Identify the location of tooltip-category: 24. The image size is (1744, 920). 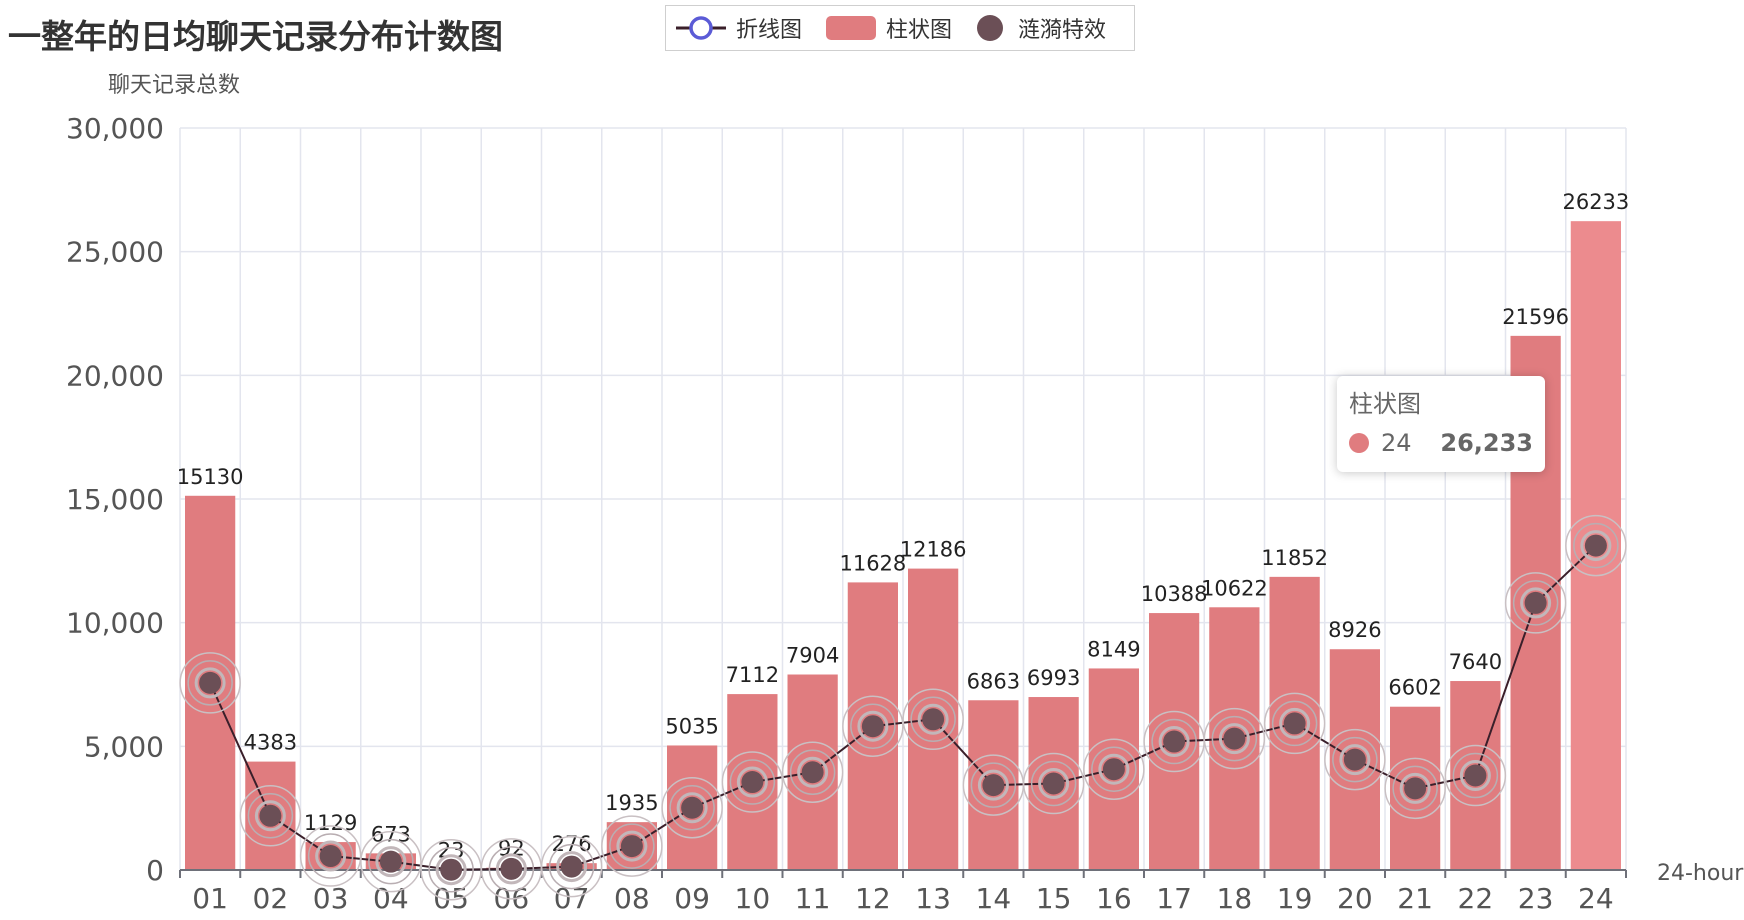
(1396, 443).